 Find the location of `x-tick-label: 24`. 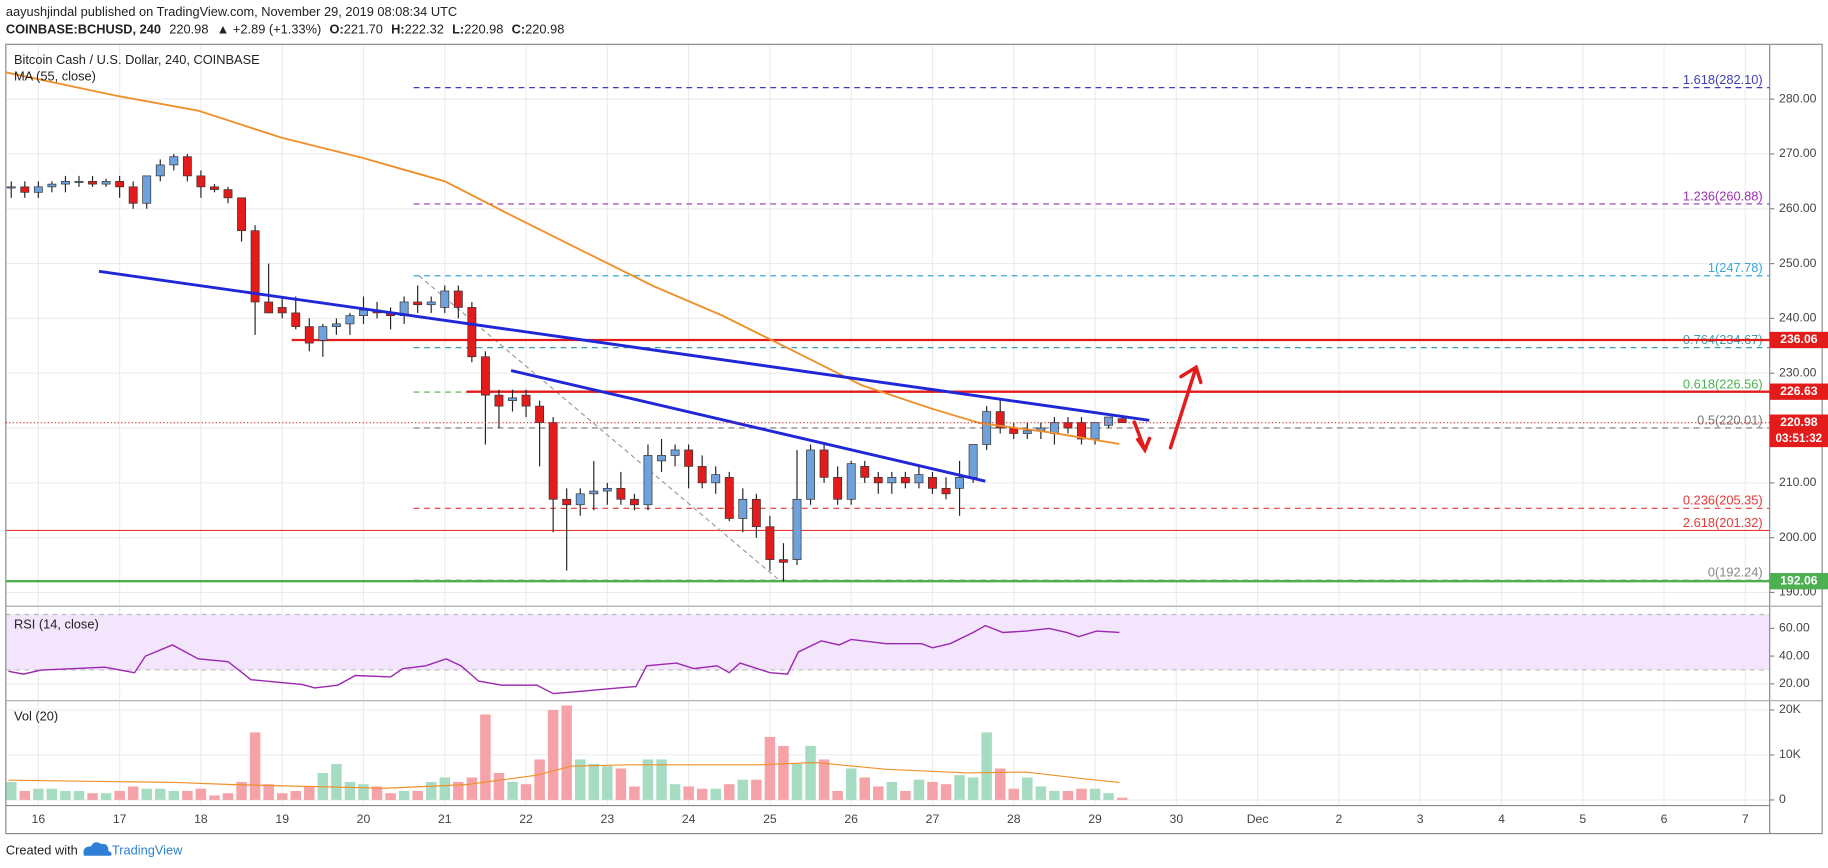

x-tick-label: 24 is located at coordinates (689, 819).